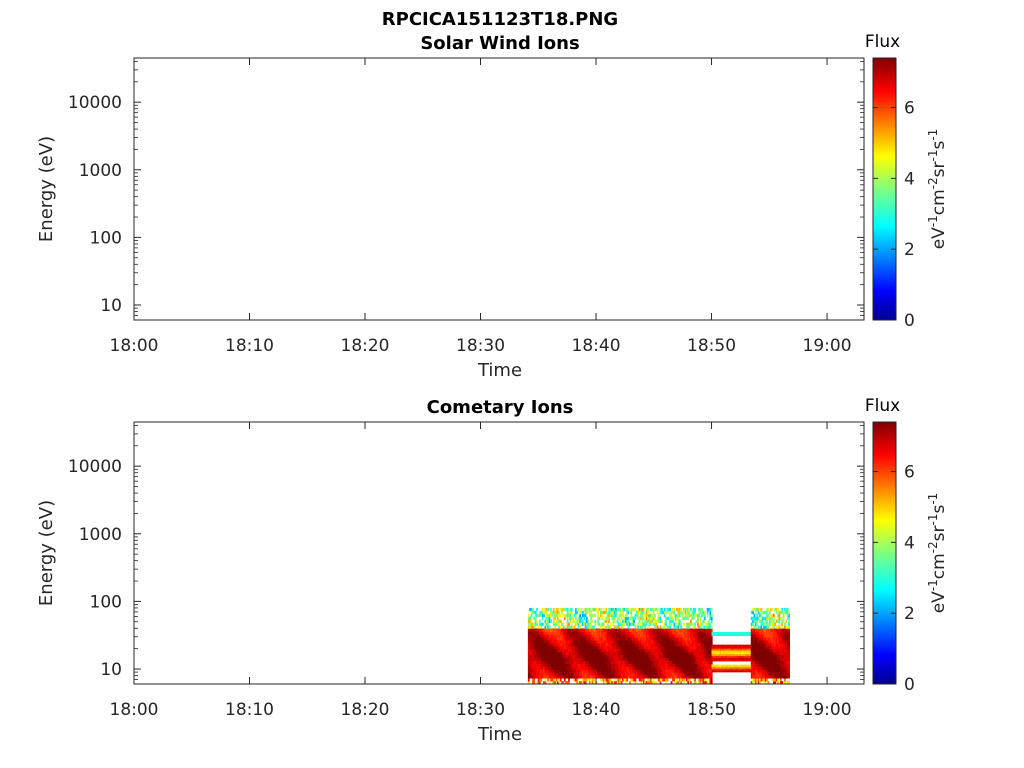 The width and height of the screenshot is (1024, 768). What do you see at coordinates (46, 189) in the screenshot?
I see `y-axis-label-solar-wind: Energy (eV)` at bounding box center [46, 189].